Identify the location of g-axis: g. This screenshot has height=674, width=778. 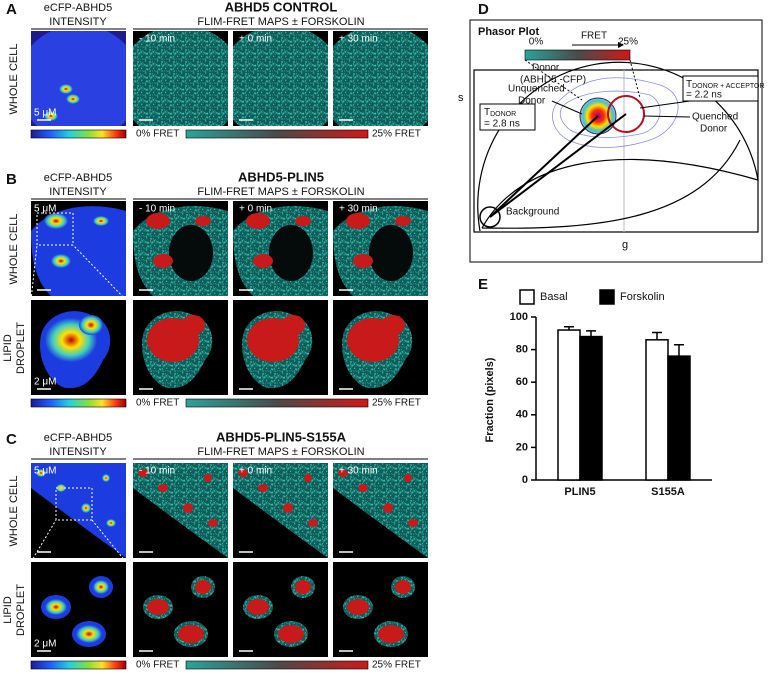
(625, 245).